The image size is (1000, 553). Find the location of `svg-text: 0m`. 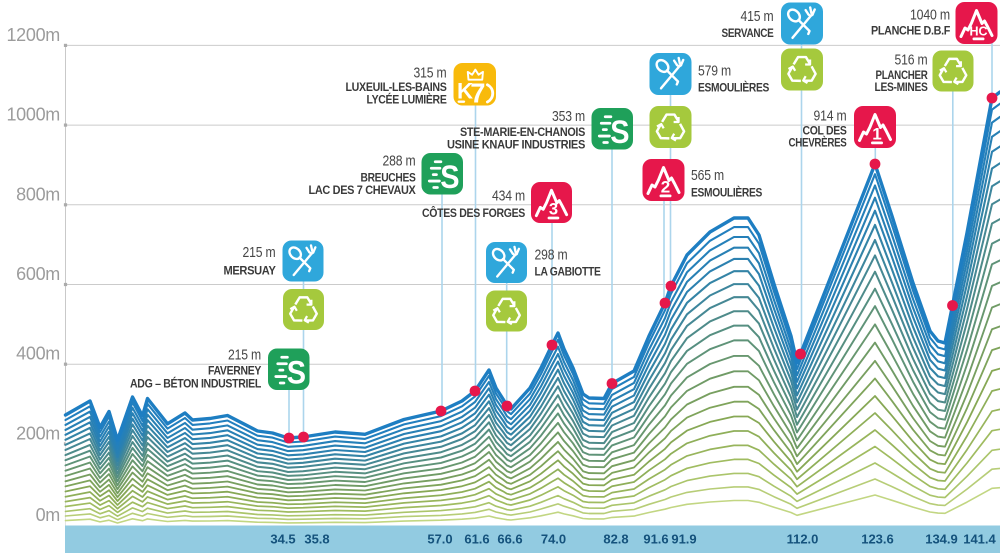

svg-text: 0m is located at coordinates (48, 515).